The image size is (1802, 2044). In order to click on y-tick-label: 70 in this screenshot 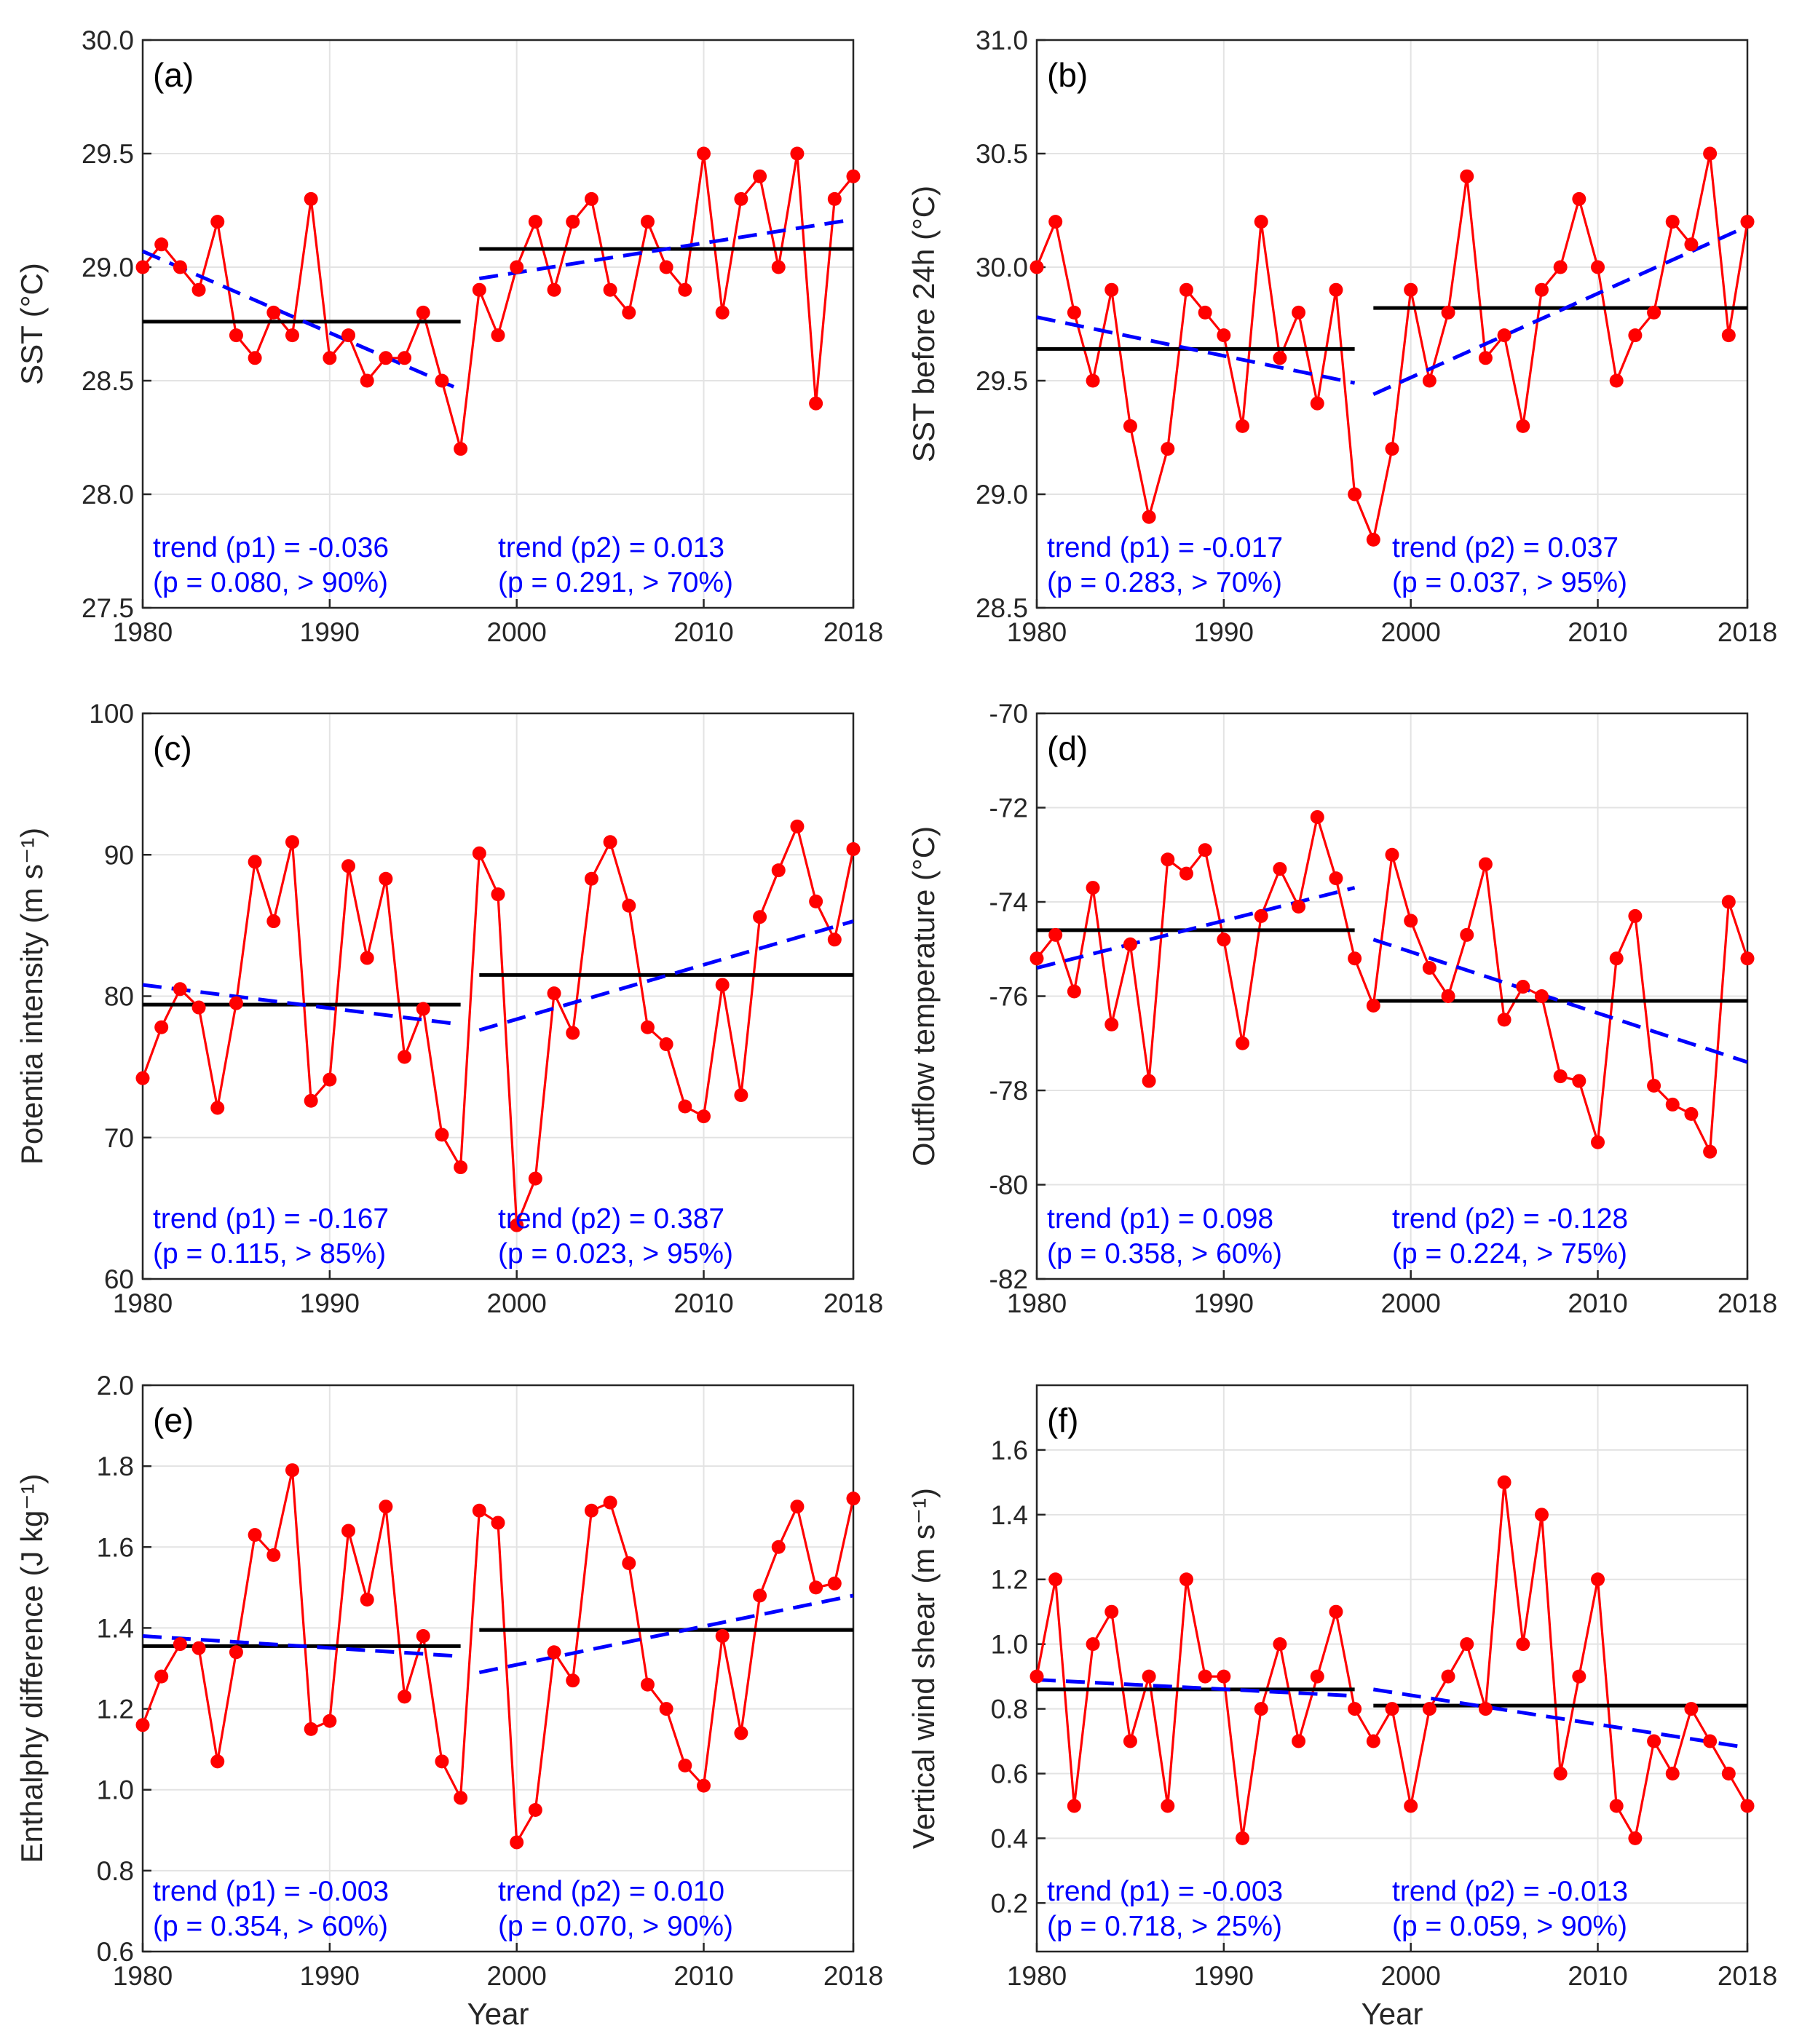, I will do `click(119, 1138)`.